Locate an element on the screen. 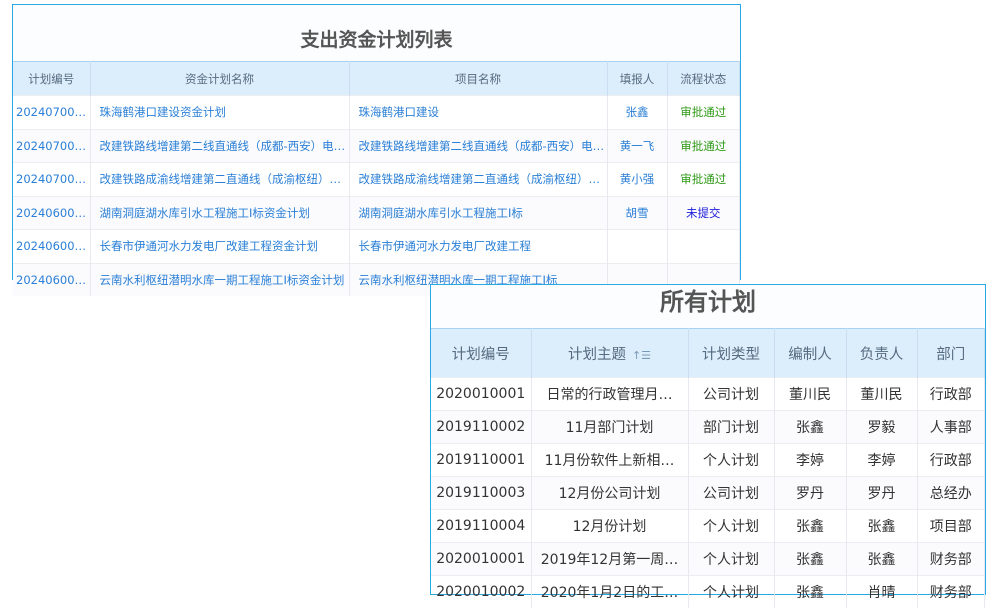 The height and width of the screenshot is (608, 1000). project-name-link: 长春市伊通河水力发电厂改建工程 is located at coordinates (478, 247).